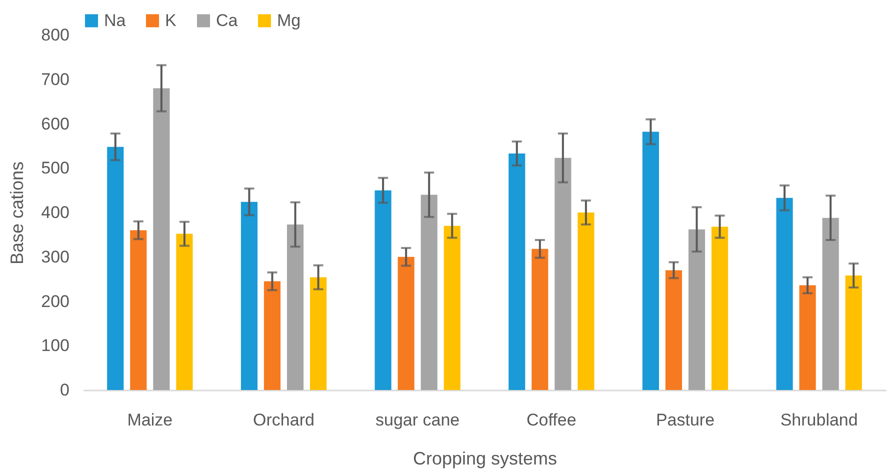  I want to click on y-tick-label: 700, so click(55, 79).